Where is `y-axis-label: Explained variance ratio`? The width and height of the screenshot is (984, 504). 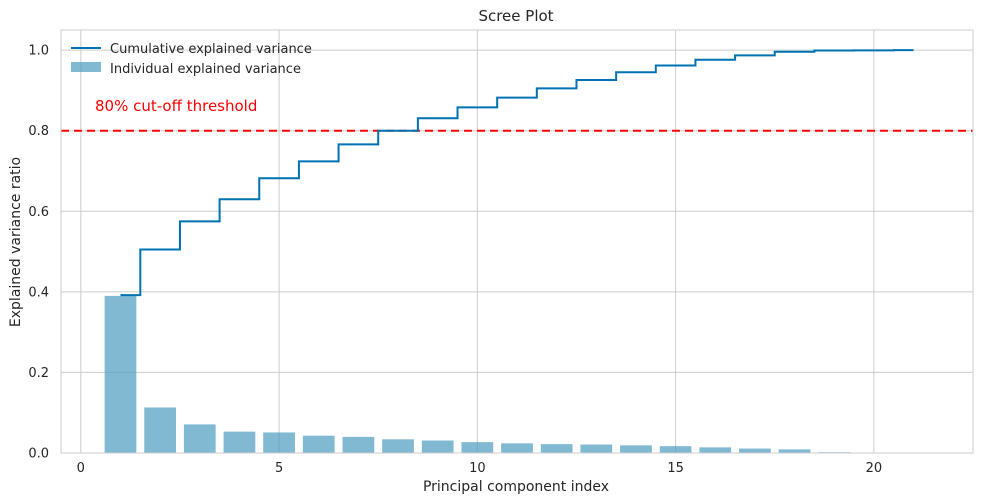
y-axis-label: Explained variance ratio is located at coordinates (16, 242).